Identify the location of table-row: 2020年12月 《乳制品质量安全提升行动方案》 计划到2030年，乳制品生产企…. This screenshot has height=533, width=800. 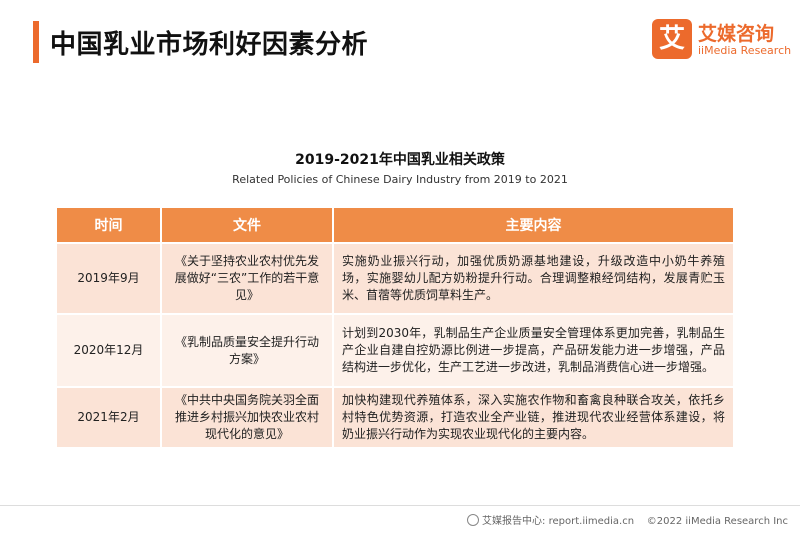
(395, 350).